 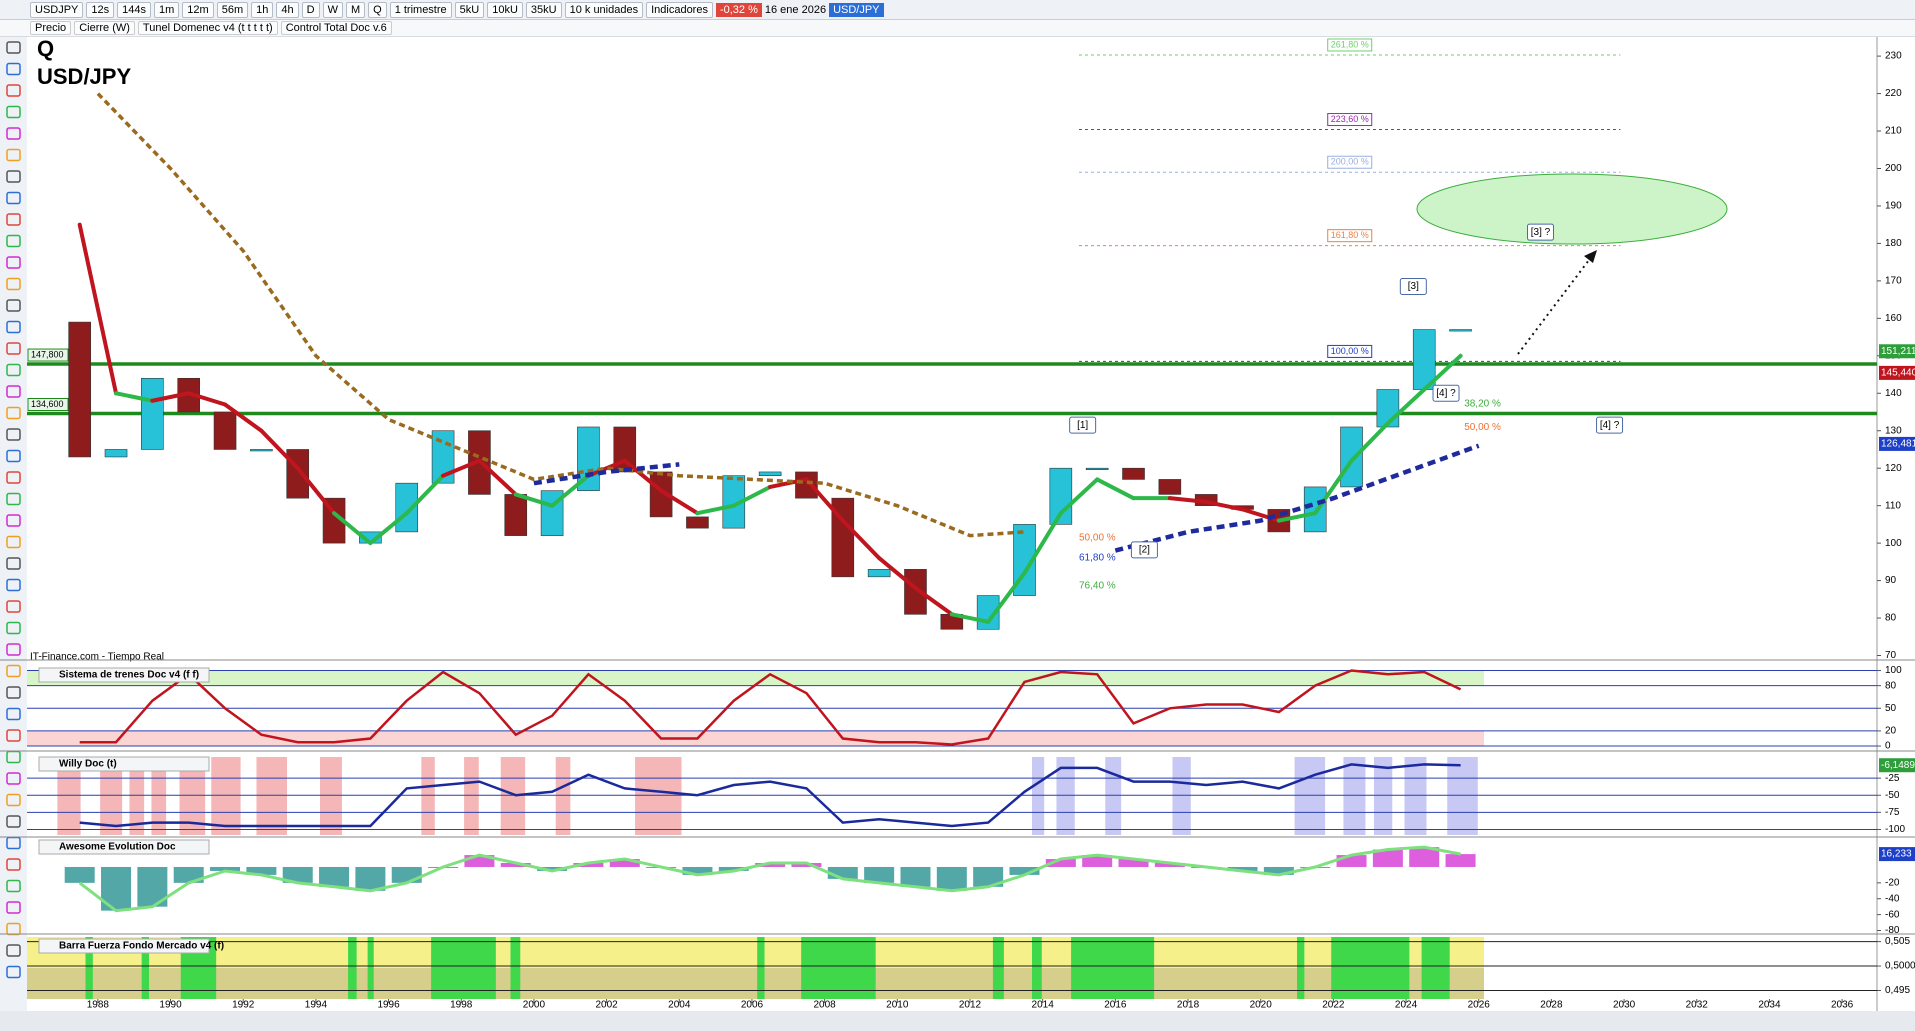 I want to click on toolbar-button: 10kU, so click(x=505, y=9).